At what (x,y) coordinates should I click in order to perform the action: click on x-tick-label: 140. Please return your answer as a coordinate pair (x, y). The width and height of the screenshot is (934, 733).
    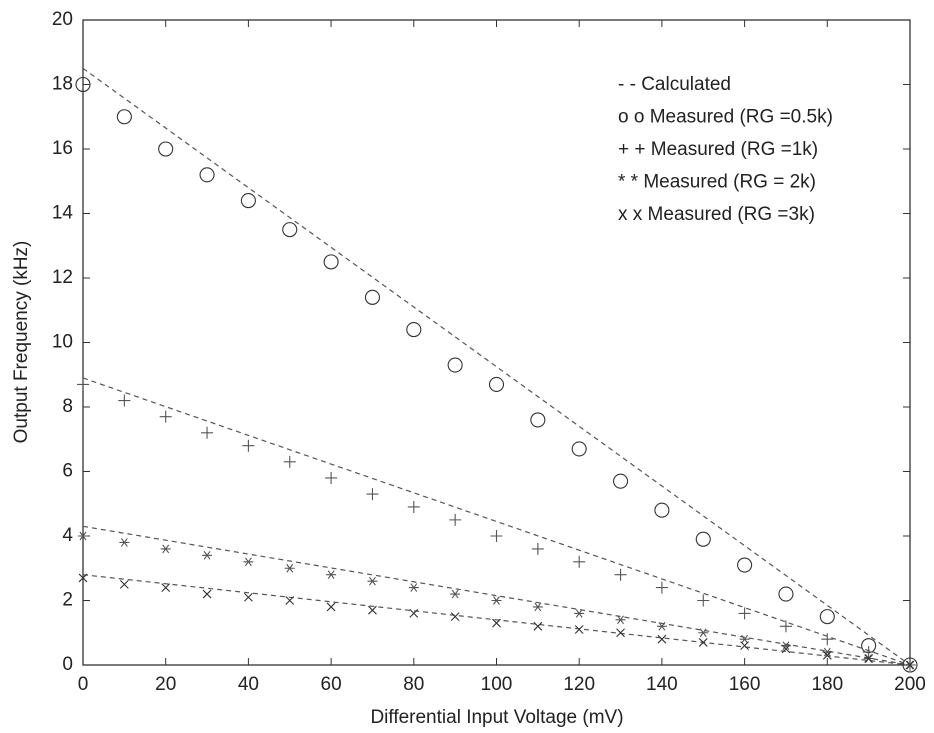
    Looking at the image, I should click on (662, 684).